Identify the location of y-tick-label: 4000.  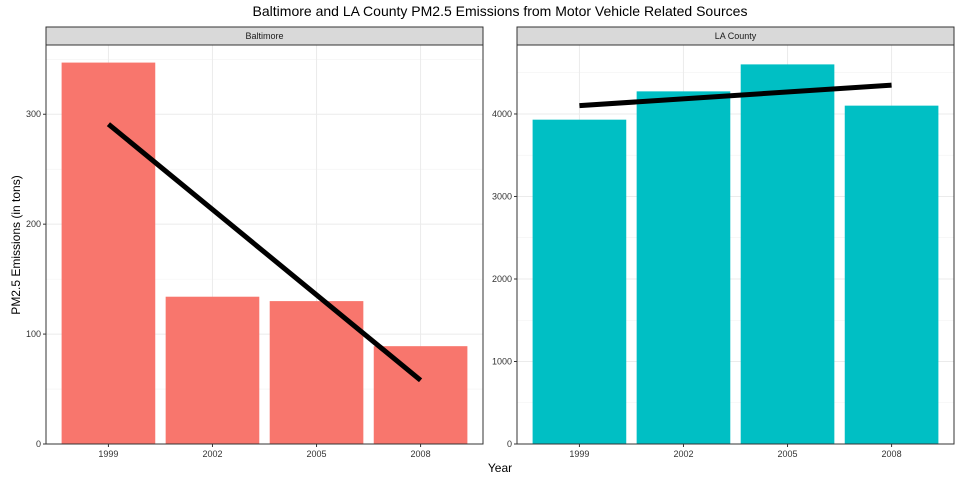
(502, 114).